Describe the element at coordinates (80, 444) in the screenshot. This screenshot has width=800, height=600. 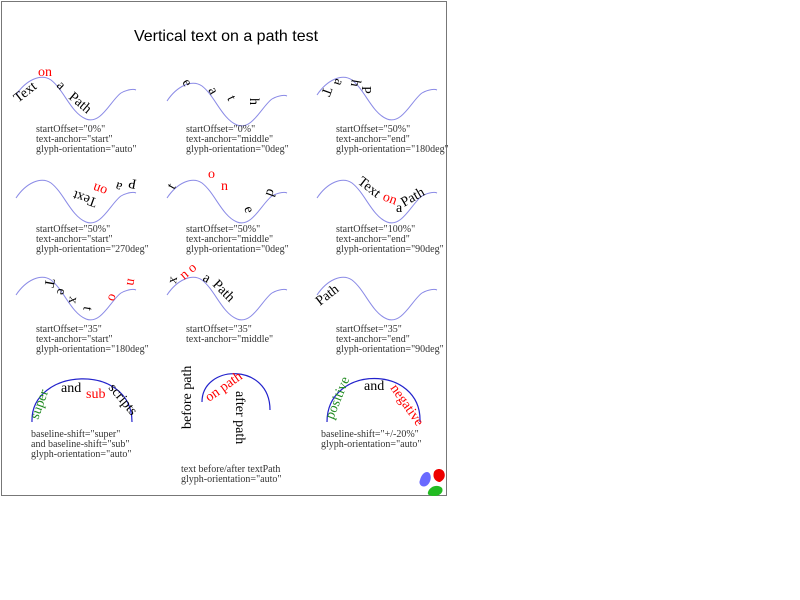
I see `caption-line: and baseline-shift="sub"` at that location.